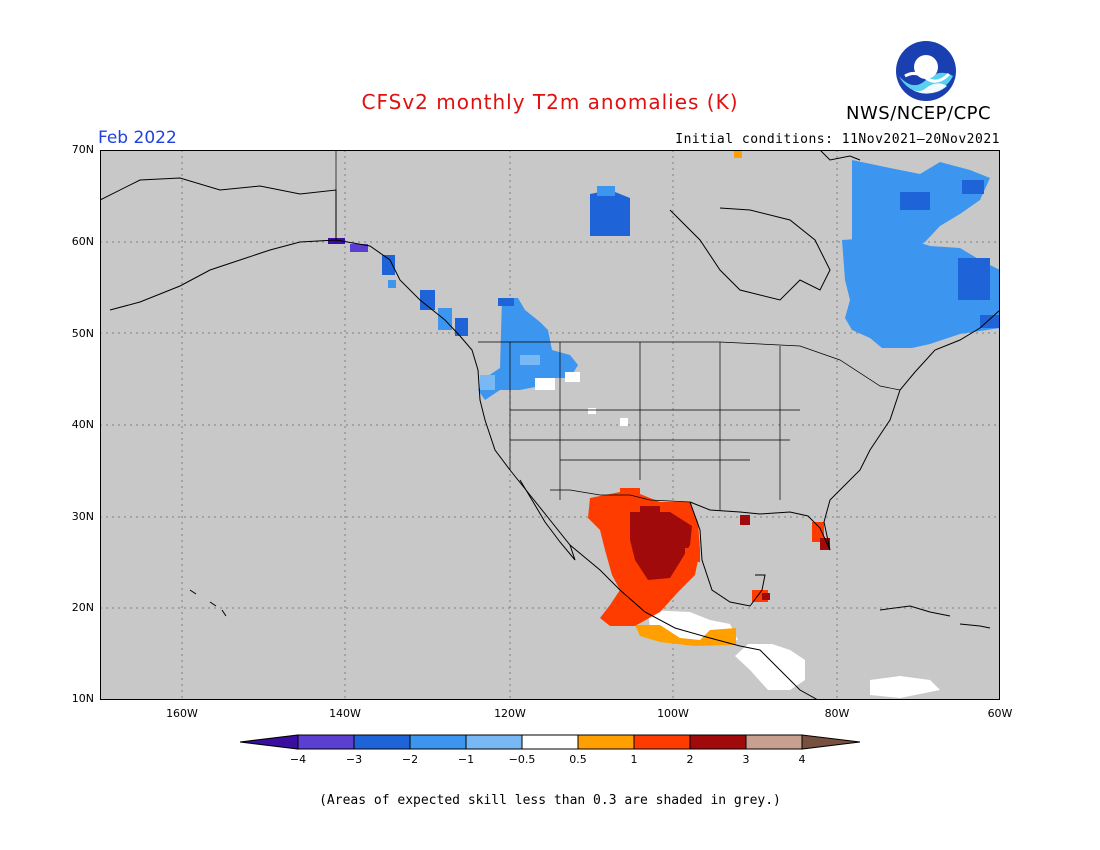 The width and height of the screenshot is (1100, 850). I want to click on colorbar-tick-label: 3, so click(746, 759).